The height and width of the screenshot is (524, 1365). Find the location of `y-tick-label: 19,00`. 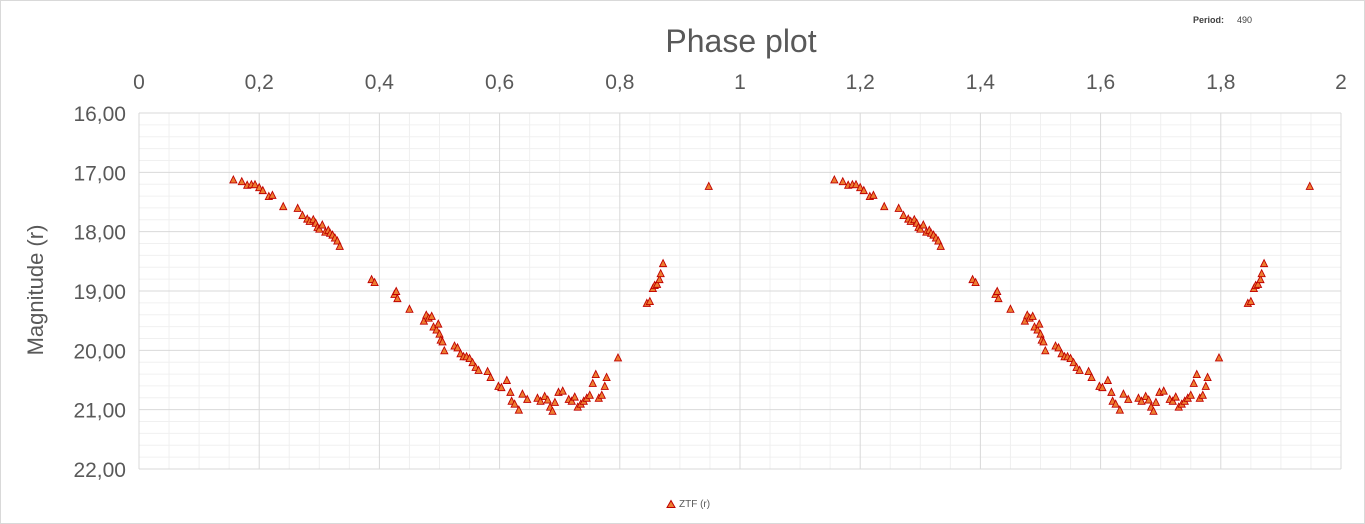

y-tick-label: 19,00 is located at coordinates (99, 292).